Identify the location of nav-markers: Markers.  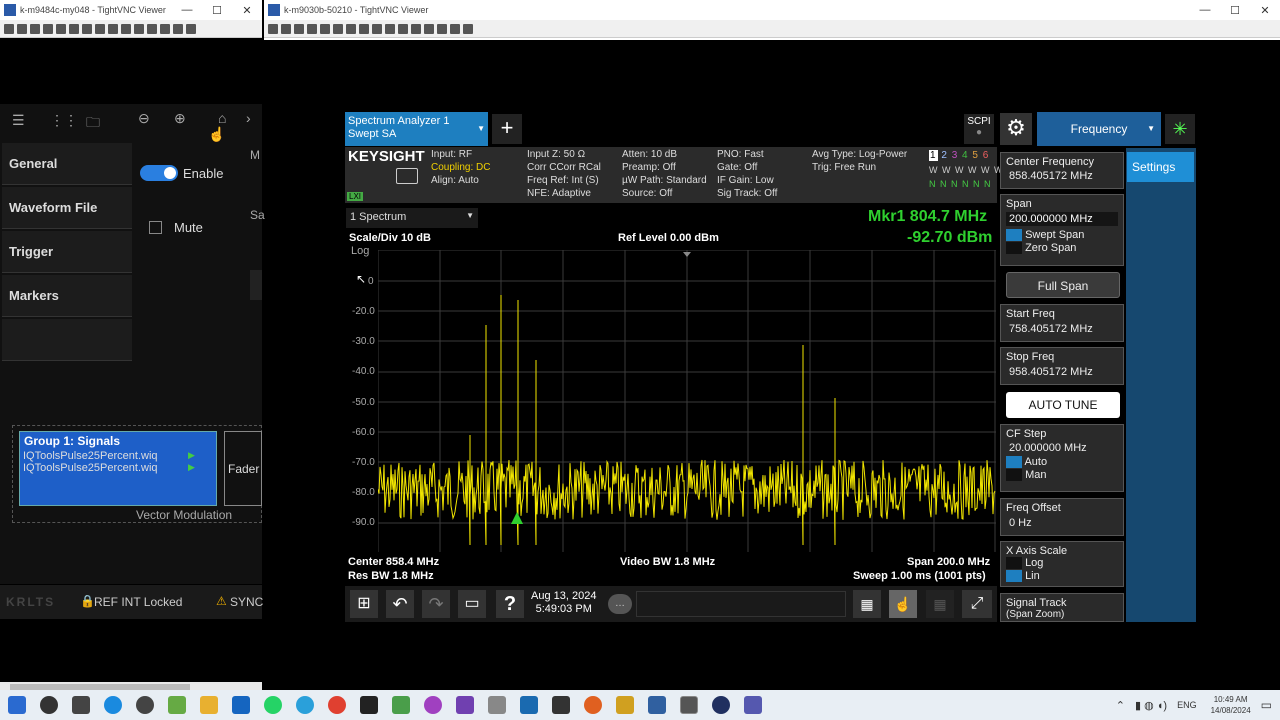
(67, 296).